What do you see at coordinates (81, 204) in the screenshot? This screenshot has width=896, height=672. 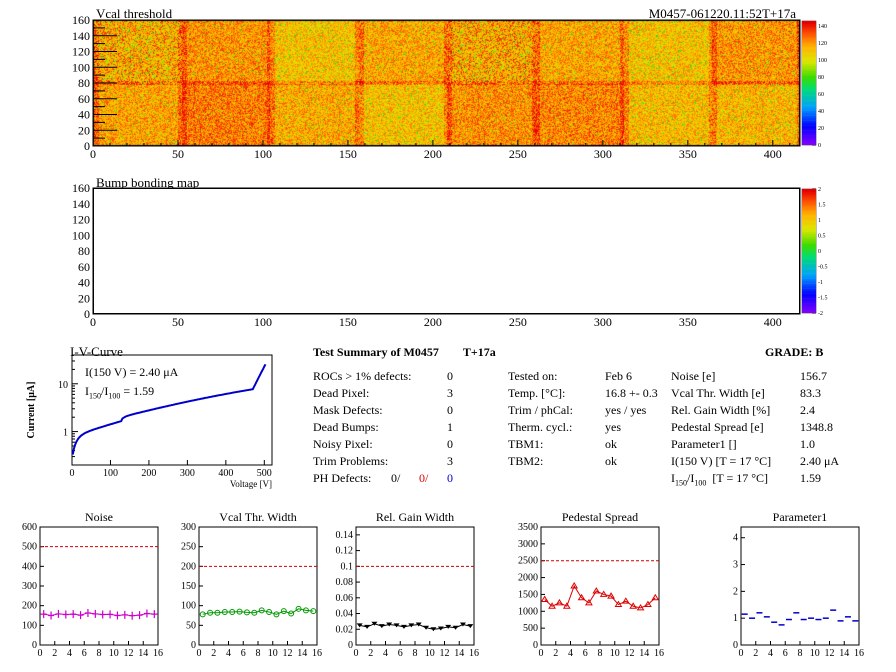 I see `bump-ytick-label-7: 140` at bounding box center [81, 204].